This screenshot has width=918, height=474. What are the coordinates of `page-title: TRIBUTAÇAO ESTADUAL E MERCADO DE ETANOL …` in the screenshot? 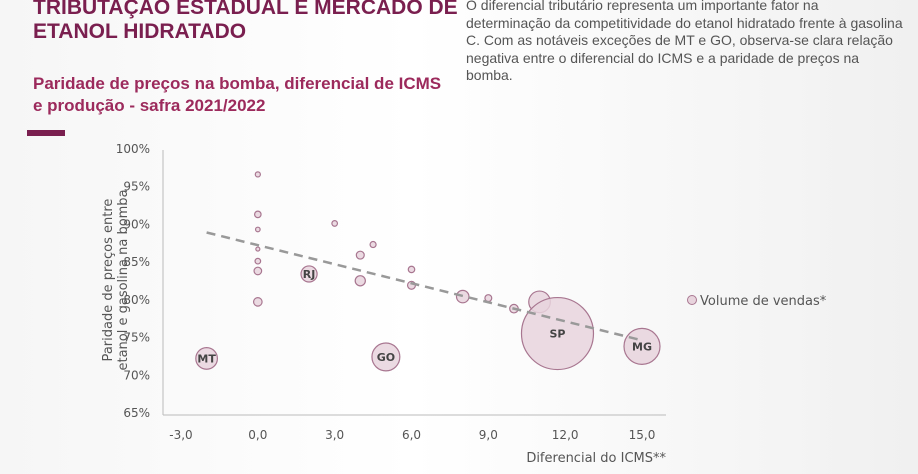 It's located at (245, 22).